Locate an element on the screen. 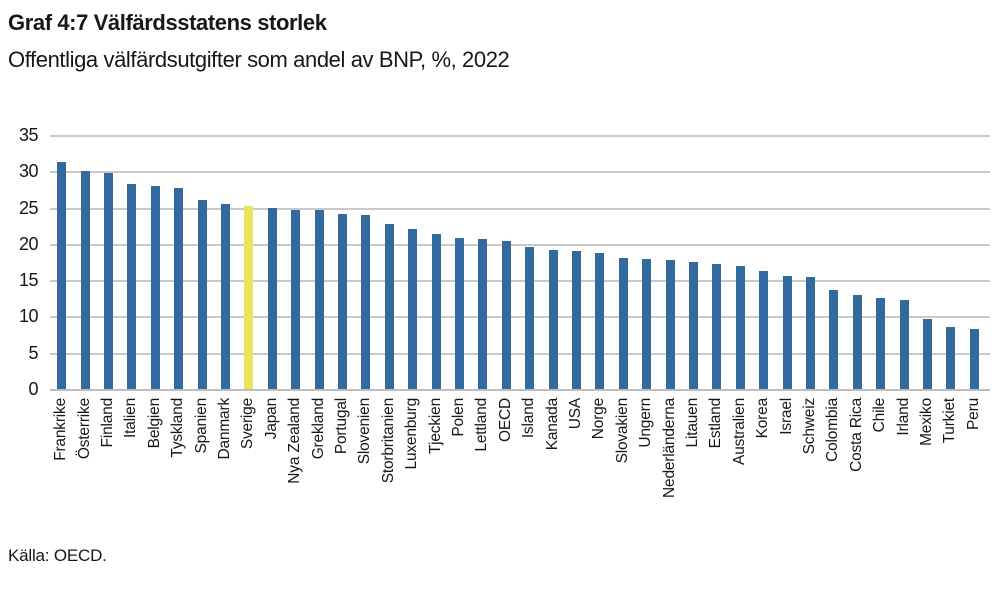 The width and height of the screenshot is (1002, 596). bar-usa is located at coordinates (576, 320).